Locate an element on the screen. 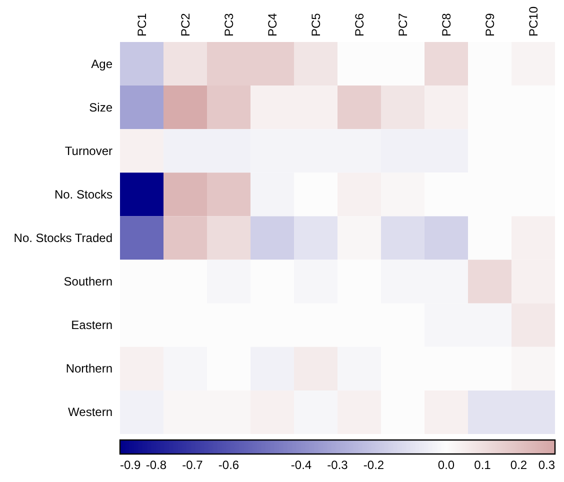 The height and width of the screenshot is (482, 564). x-tick-label: PC4 is located at coordinates (272, 24).